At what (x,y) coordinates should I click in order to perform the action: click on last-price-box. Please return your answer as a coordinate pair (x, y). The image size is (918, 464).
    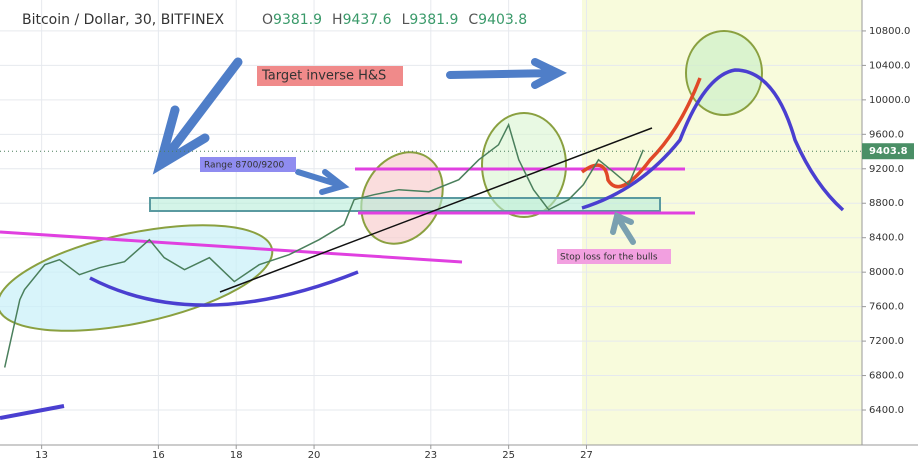
    Looking at the image, I should click on (888, 151).